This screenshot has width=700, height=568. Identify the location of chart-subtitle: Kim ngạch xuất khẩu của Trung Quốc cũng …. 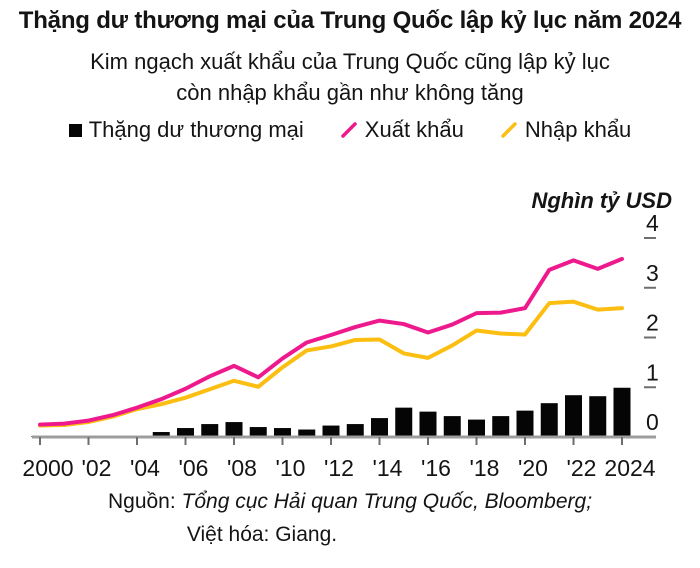
(350, 77).